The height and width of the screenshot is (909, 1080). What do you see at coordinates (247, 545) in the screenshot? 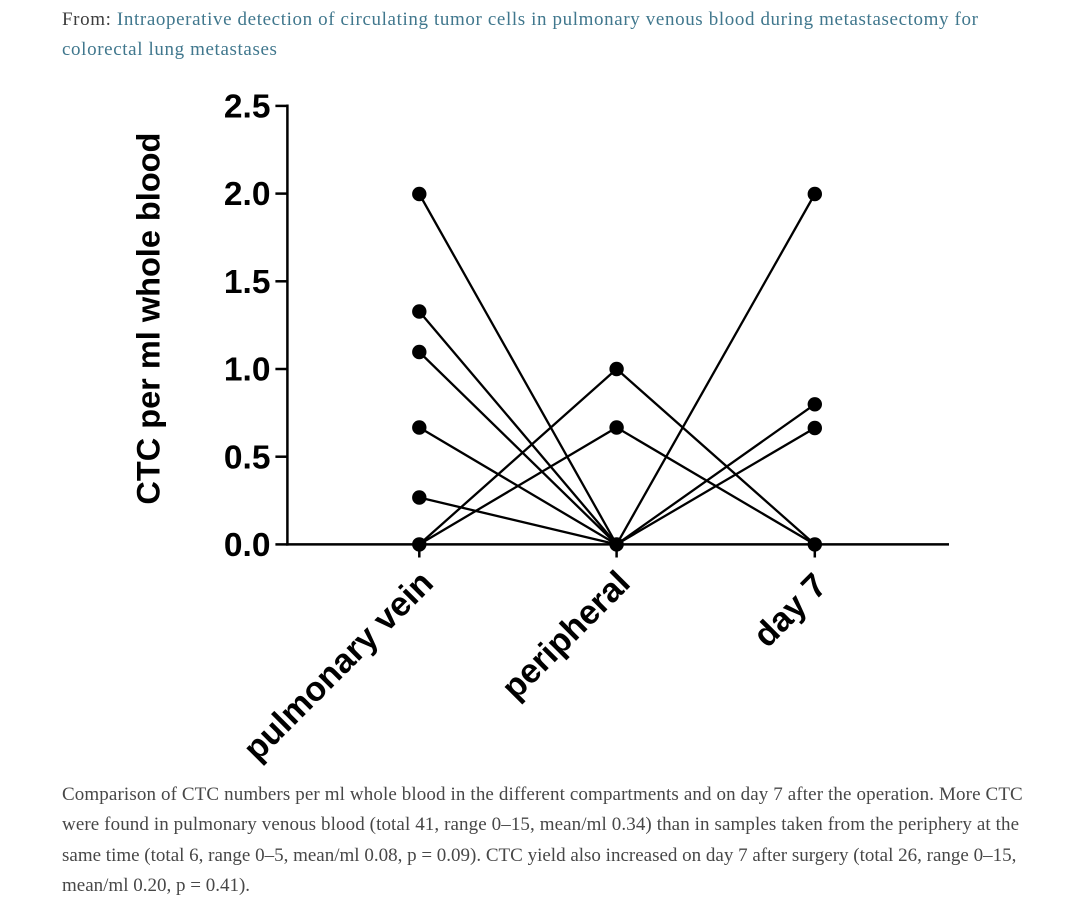
I see `svg-text: 0.0` at bounding box center [247, 545].